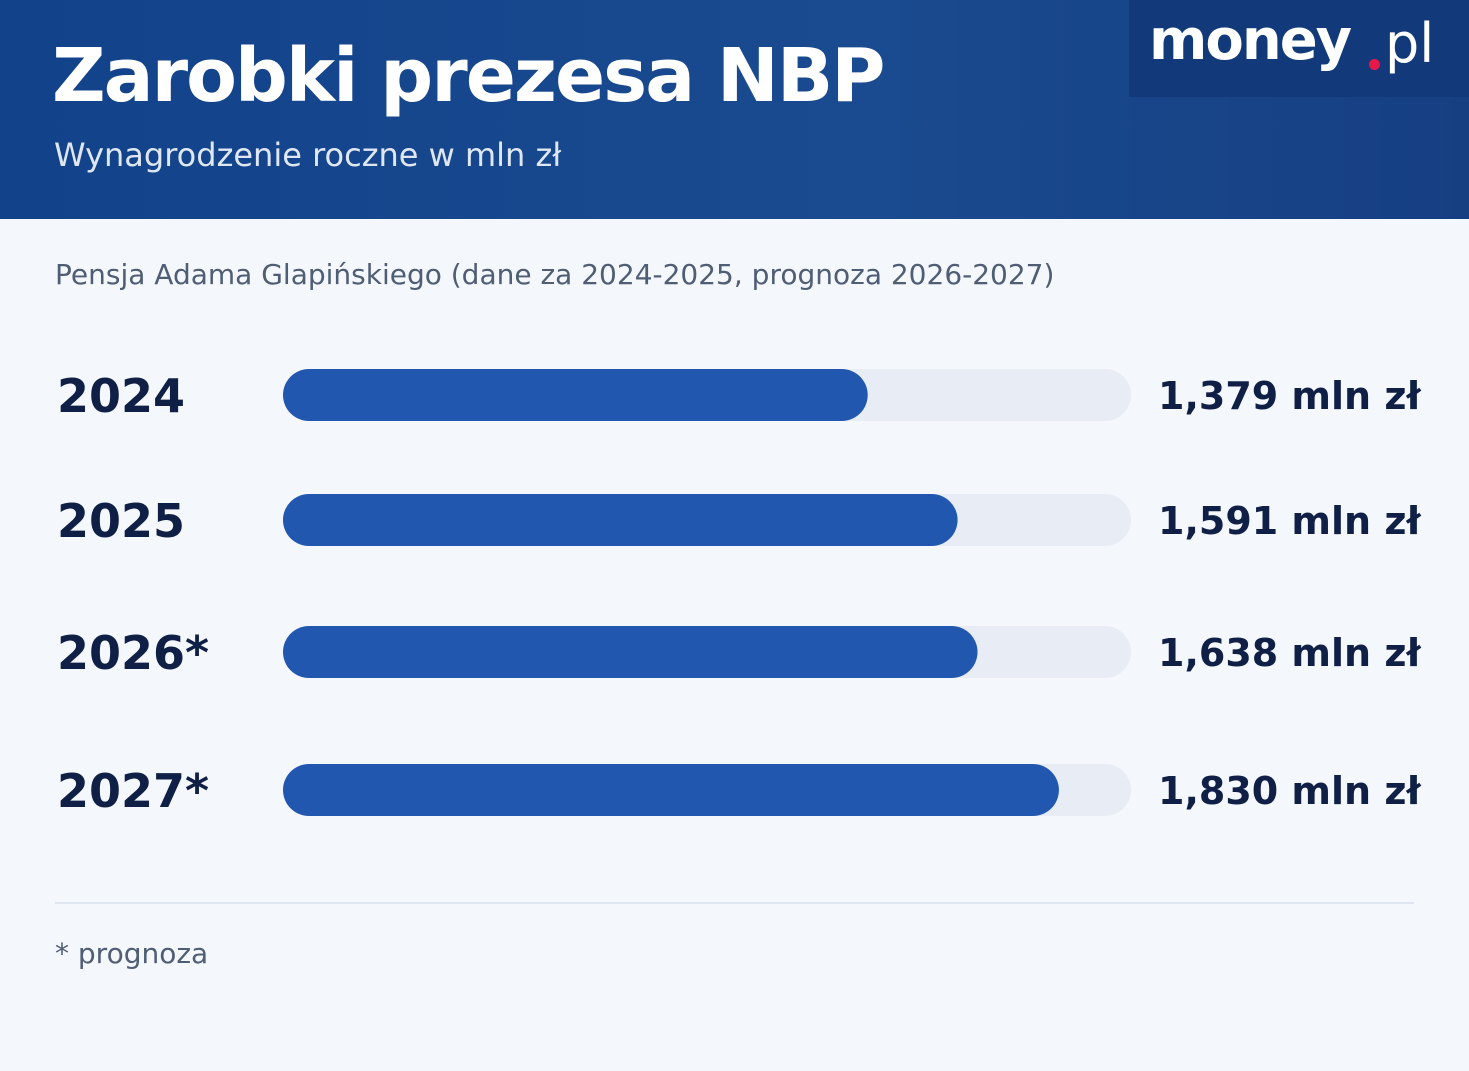 The image size is (1469, 1071). What do you see at coordinates (121, 396) in the screenshot?
I see `category-label-2024: 2024` at bounding box center [121, 396].